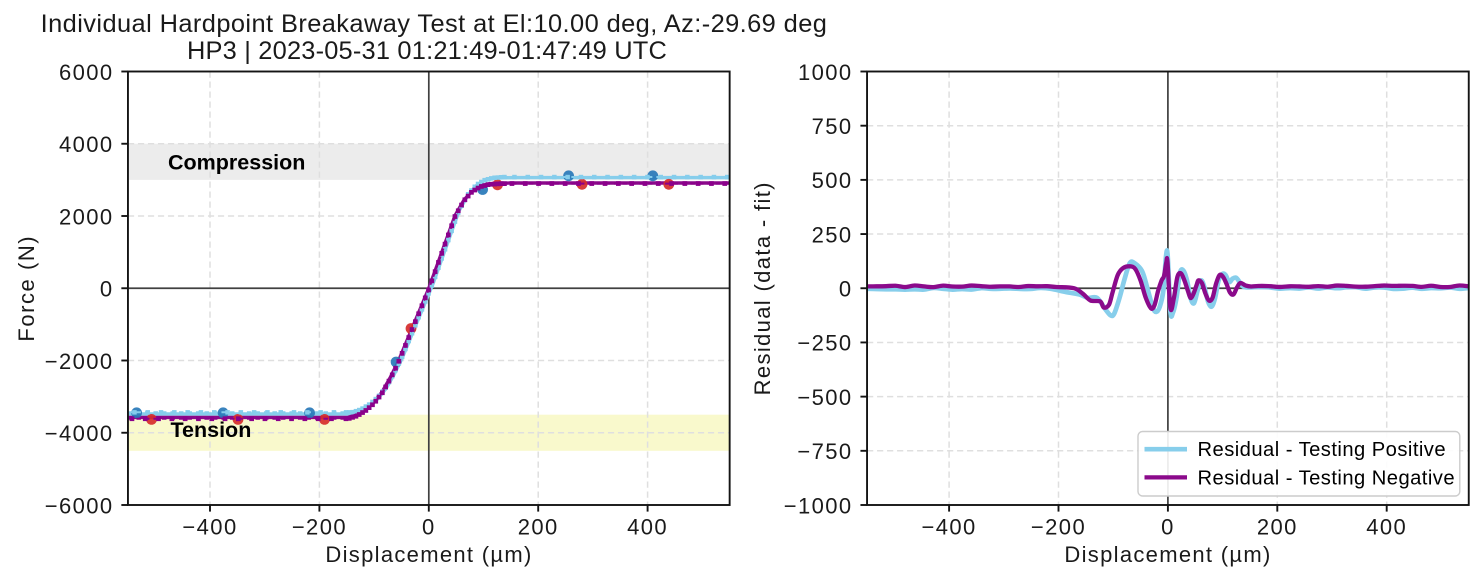 The image size is (1483, 588). Describe the element at coordinates (26, 288) in the screenshot. I see `svg-text: Force (N)` at that location.